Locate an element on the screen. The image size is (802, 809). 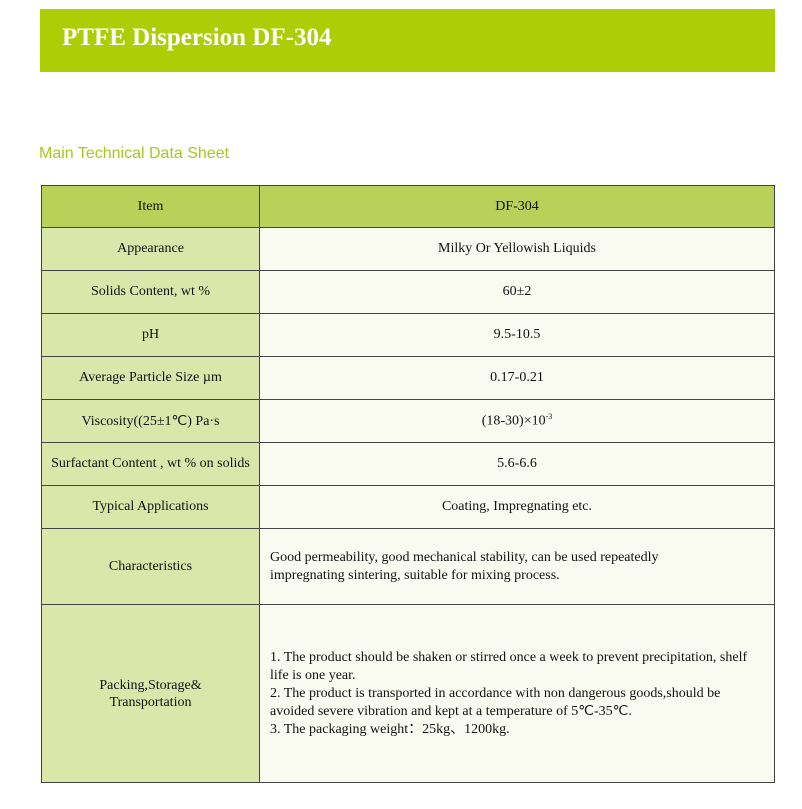
row-label: Solids Content, wt % is located at coordinates (150, 292).